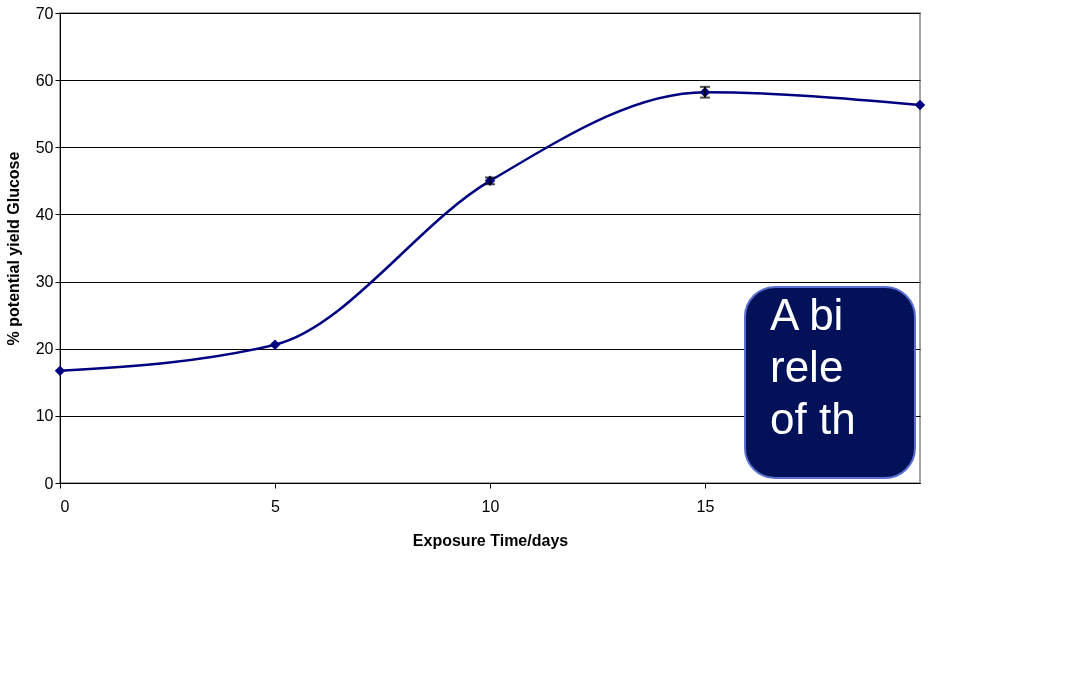  Describe the element at coordinates (49, 483) in the screenshot. I see `y-tick-label: 0` at that location.